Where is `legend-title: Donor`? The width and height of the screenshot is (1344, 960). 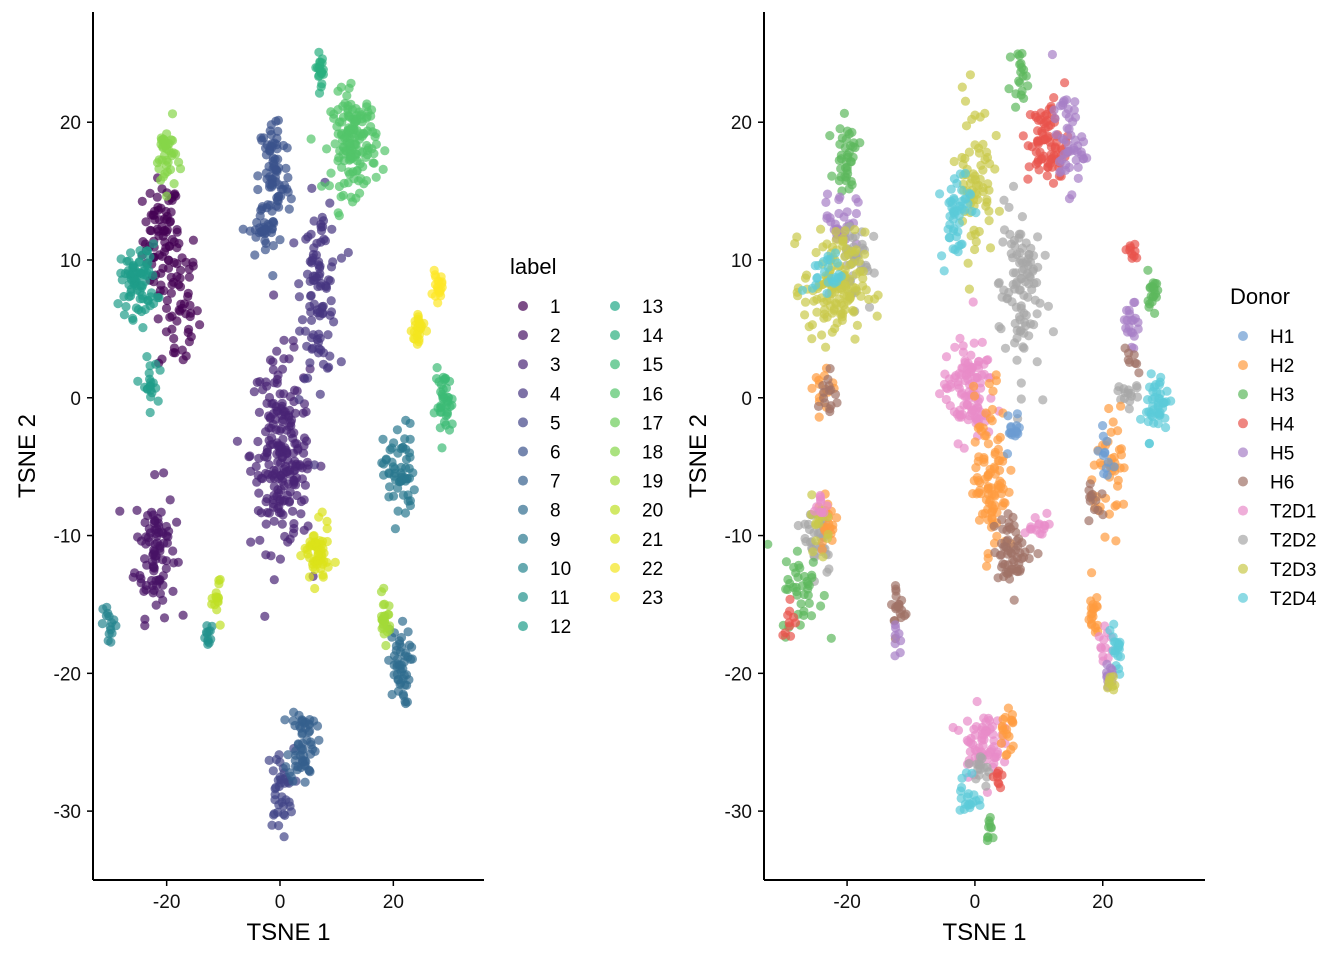
legend-title: Donor is located at coordinates (1260, 296).